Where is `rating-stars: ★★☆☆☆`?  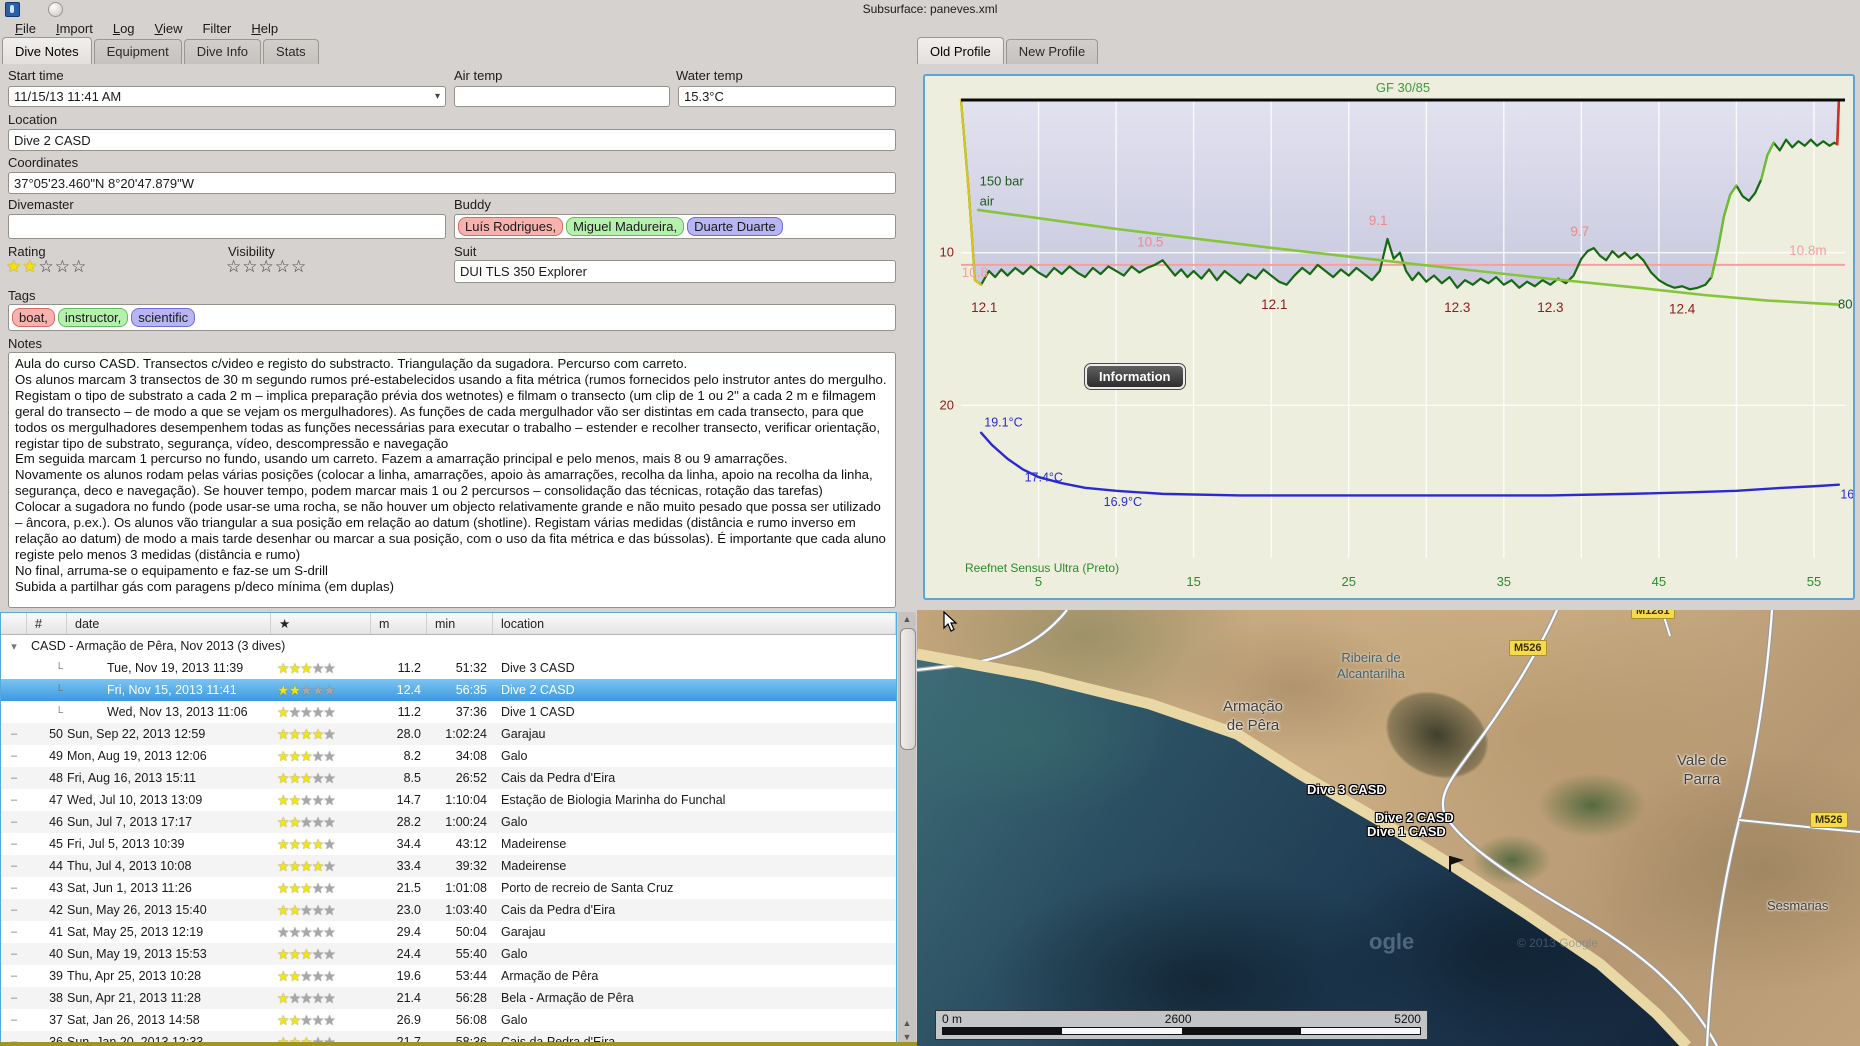 rating-stars: ★★☆☆☆ is located at coordinates (46, 267).